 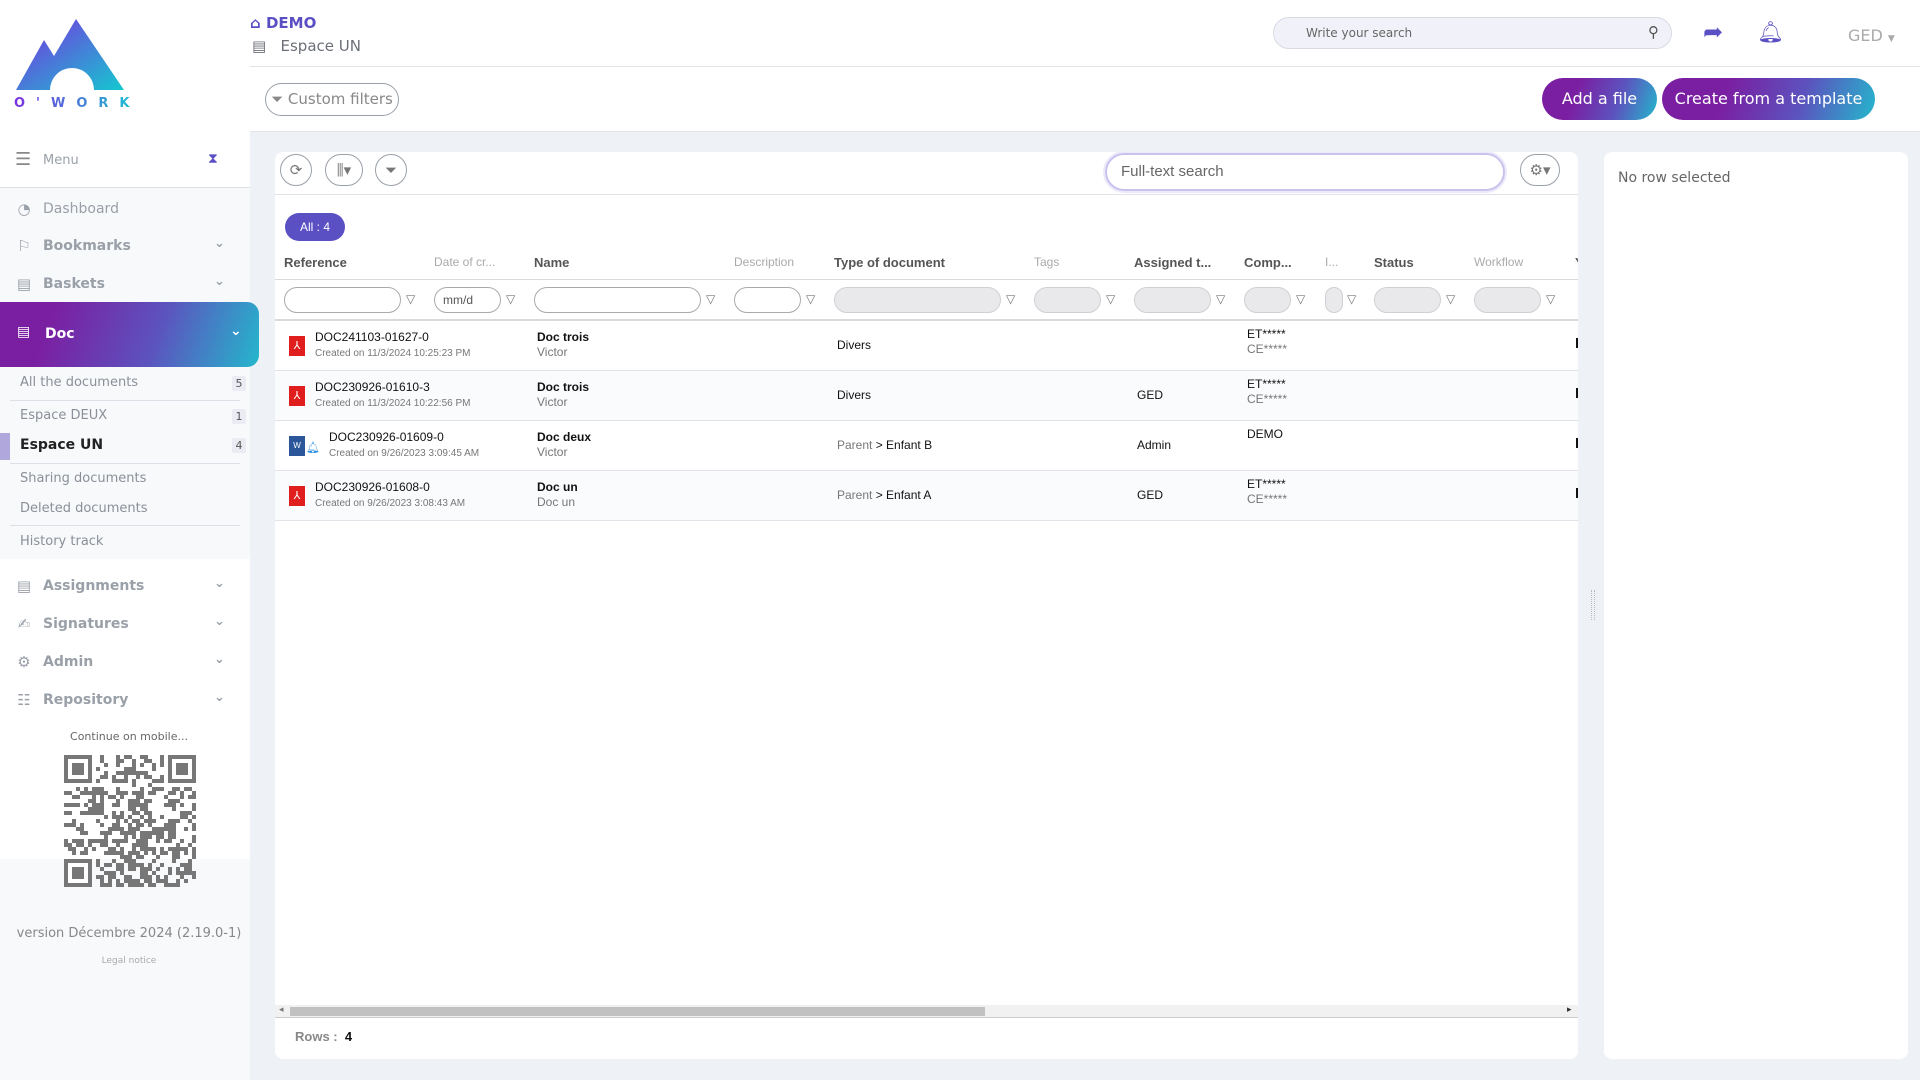 What do you see at coordinates (1067, 300) in the screenshot?
I see `filter-tags` at bounding box center [1067, 300].